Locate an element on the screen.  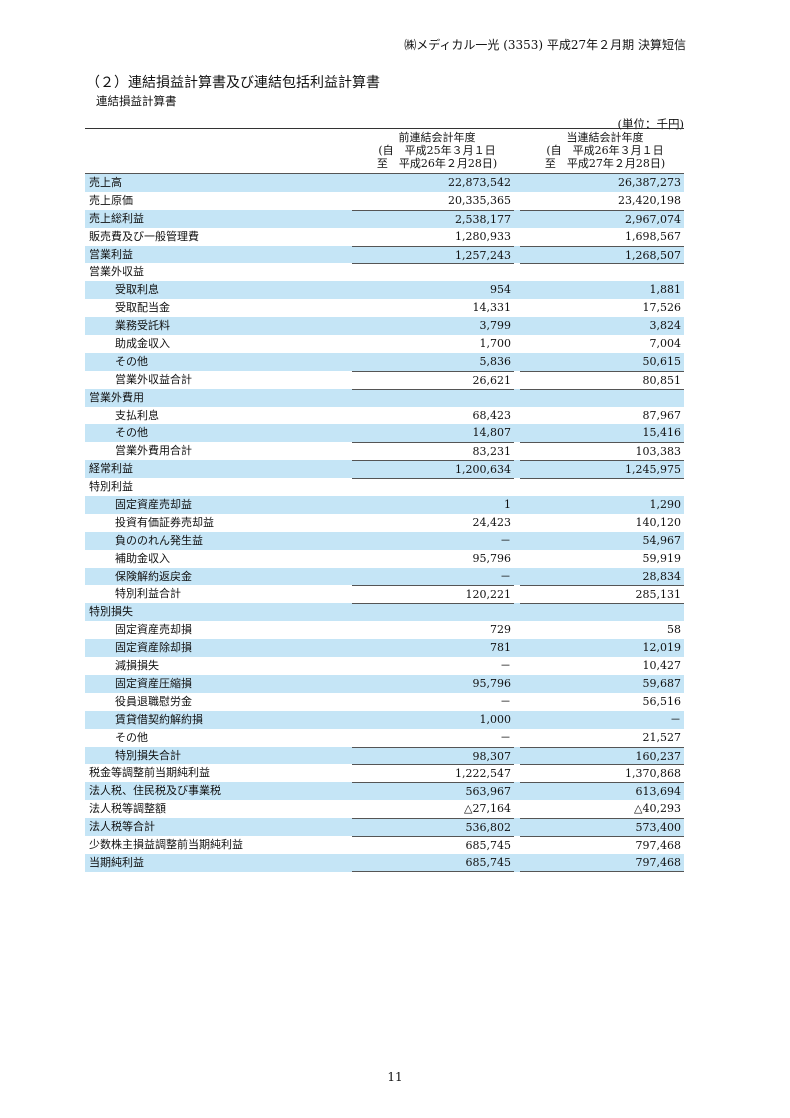
statement-title: 連結損益計算書 is located at coordinates (136, 101).